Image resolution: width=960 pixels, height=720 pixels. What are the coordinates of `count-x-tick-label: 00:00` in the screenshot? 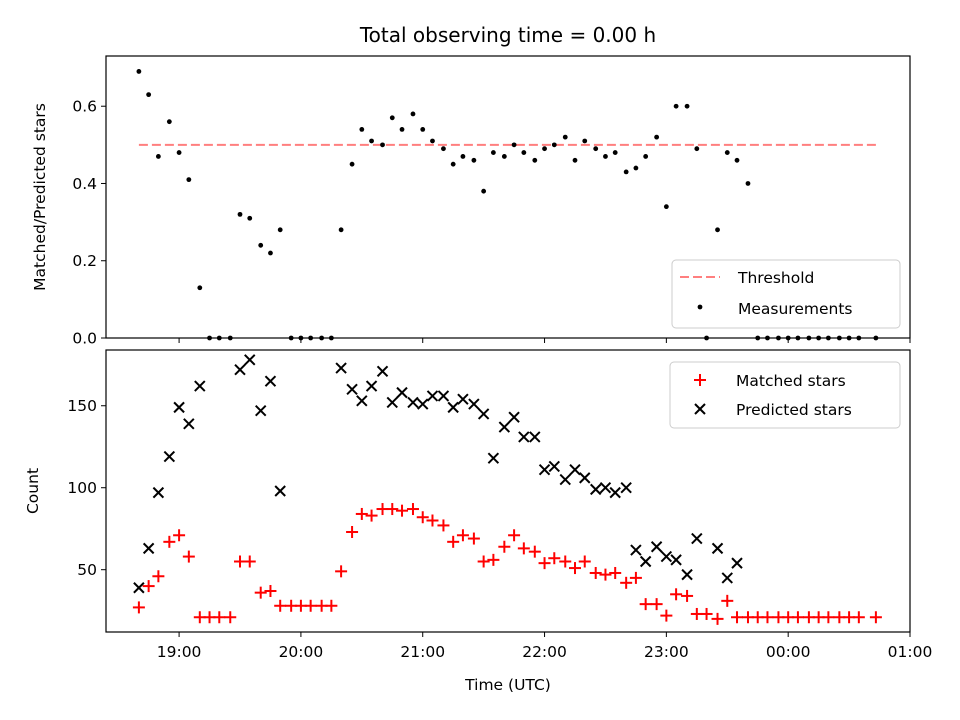 It's located at (788, 652).